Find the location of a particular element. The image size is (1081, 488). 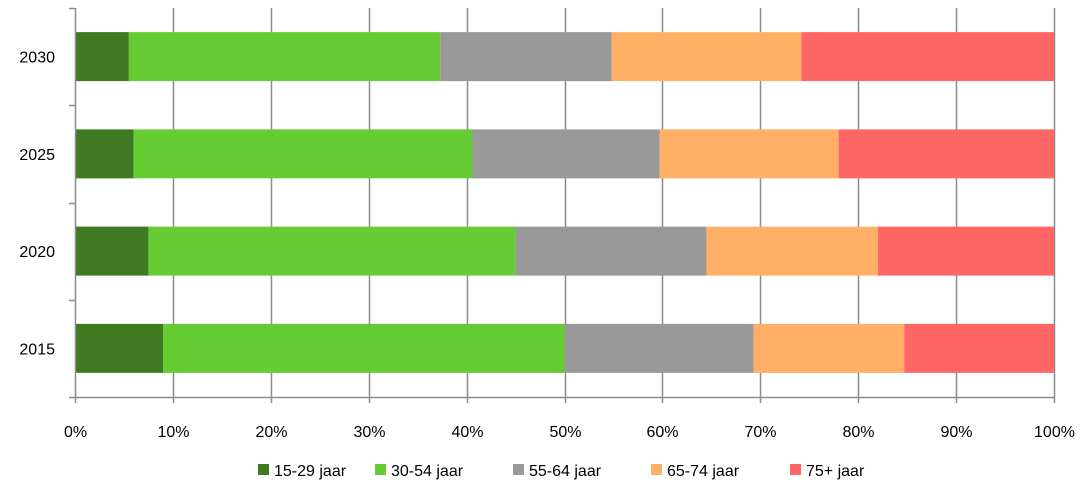

bar-segment-15-29-jaar-2020 is located at coordinates (112, 251).